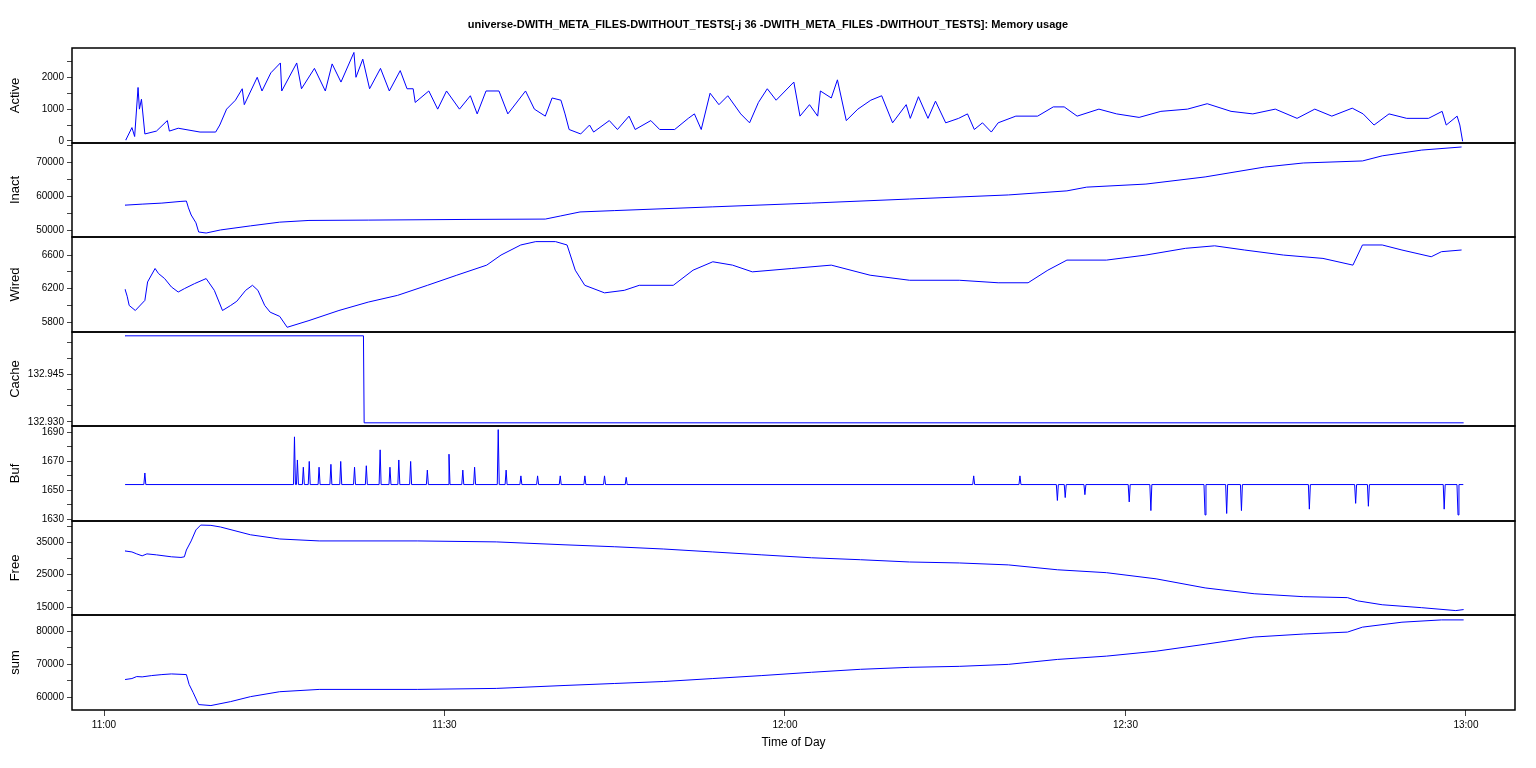  Describe the element at coordinates (50, 631) in the screenshot. I see `y-tick-label: 80000` at that location.